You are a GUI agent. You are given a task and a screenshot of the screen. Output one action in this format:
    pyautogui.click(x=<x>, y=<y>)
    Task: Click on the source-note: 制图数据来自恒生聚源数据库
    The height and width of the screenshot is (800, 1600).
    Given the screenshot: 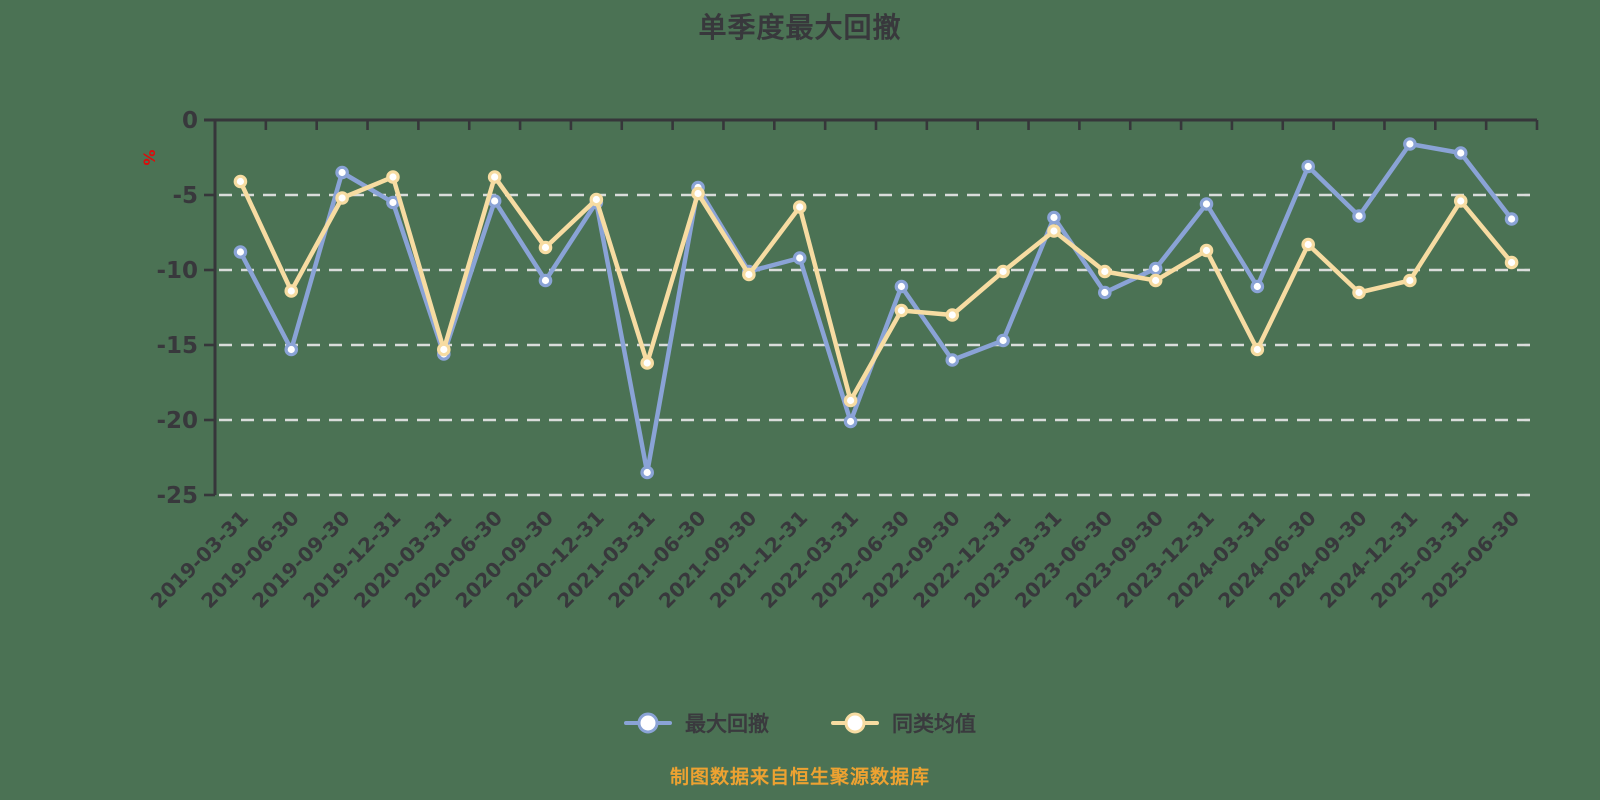 What is the action you would take?
    pyautogui.click(x=799, y=777)
    